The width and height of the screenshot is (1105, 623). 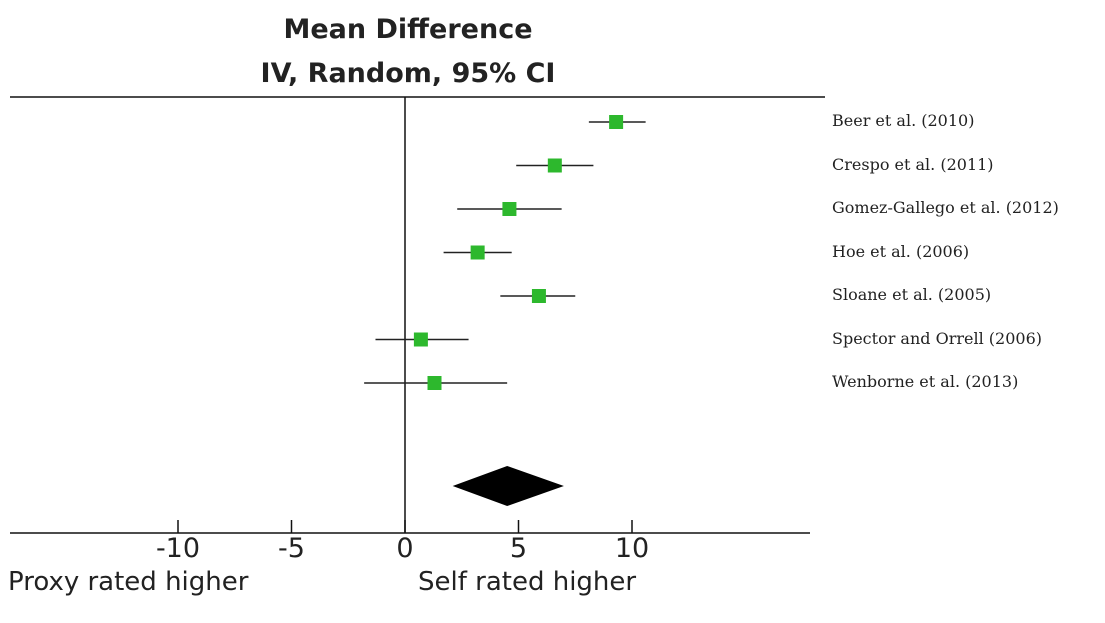 I want to click on x-tick-label: -10, so click(x=178, y=548).